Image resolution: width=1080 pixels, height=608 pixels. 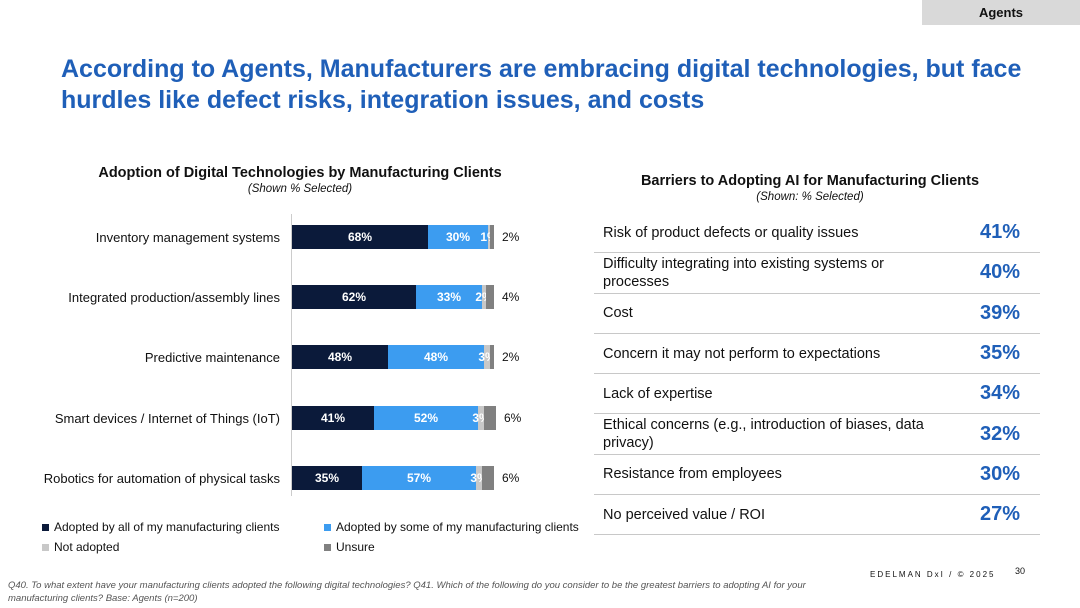 I want to click on bar-segment: 41%, so click(x=333, y=417).